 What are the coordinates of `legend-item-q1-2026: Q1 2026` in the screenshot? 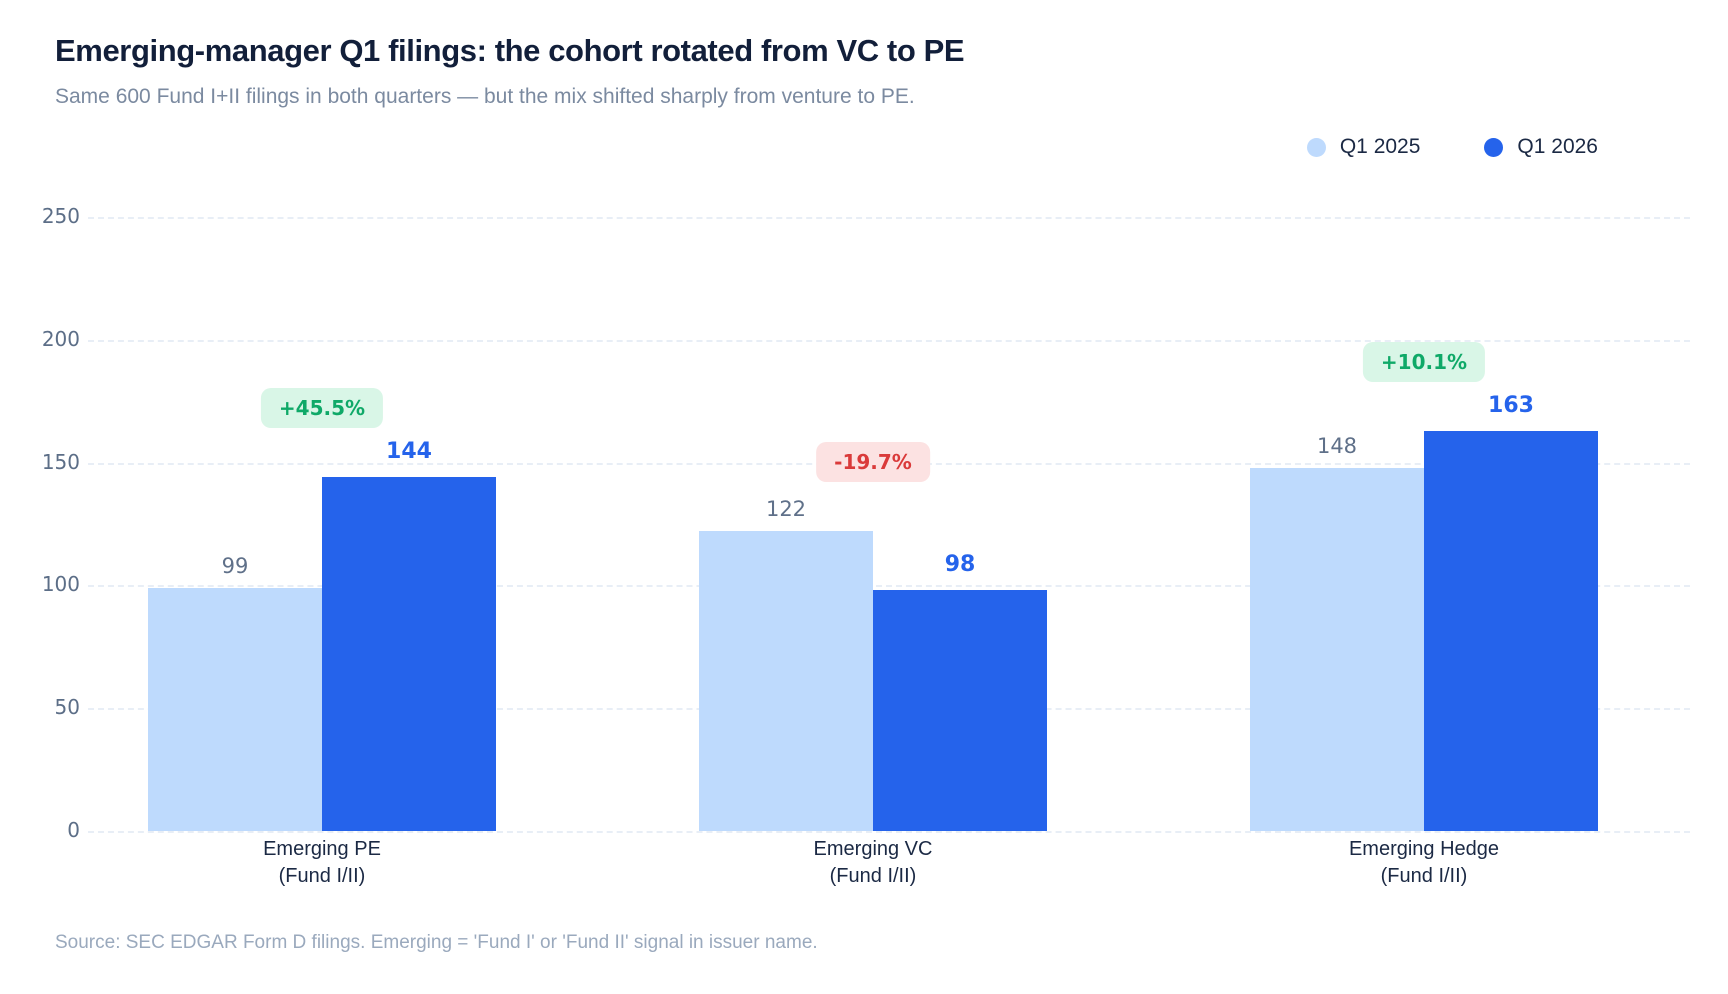 It's located at (1541, 147).